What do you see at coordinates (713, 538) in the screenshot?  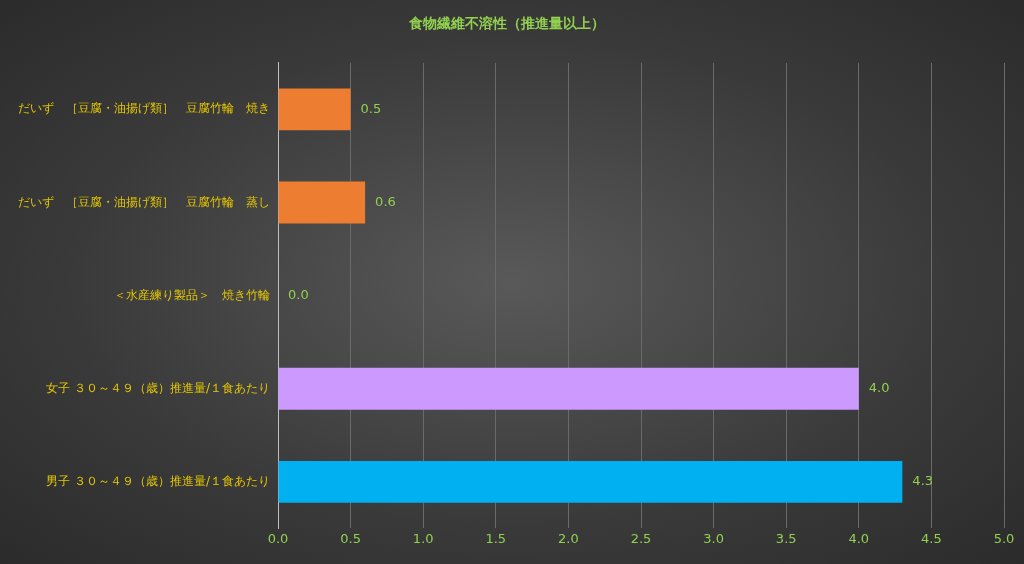 I see `x-tick-label: 3.0` at bounding box center [713, 538].